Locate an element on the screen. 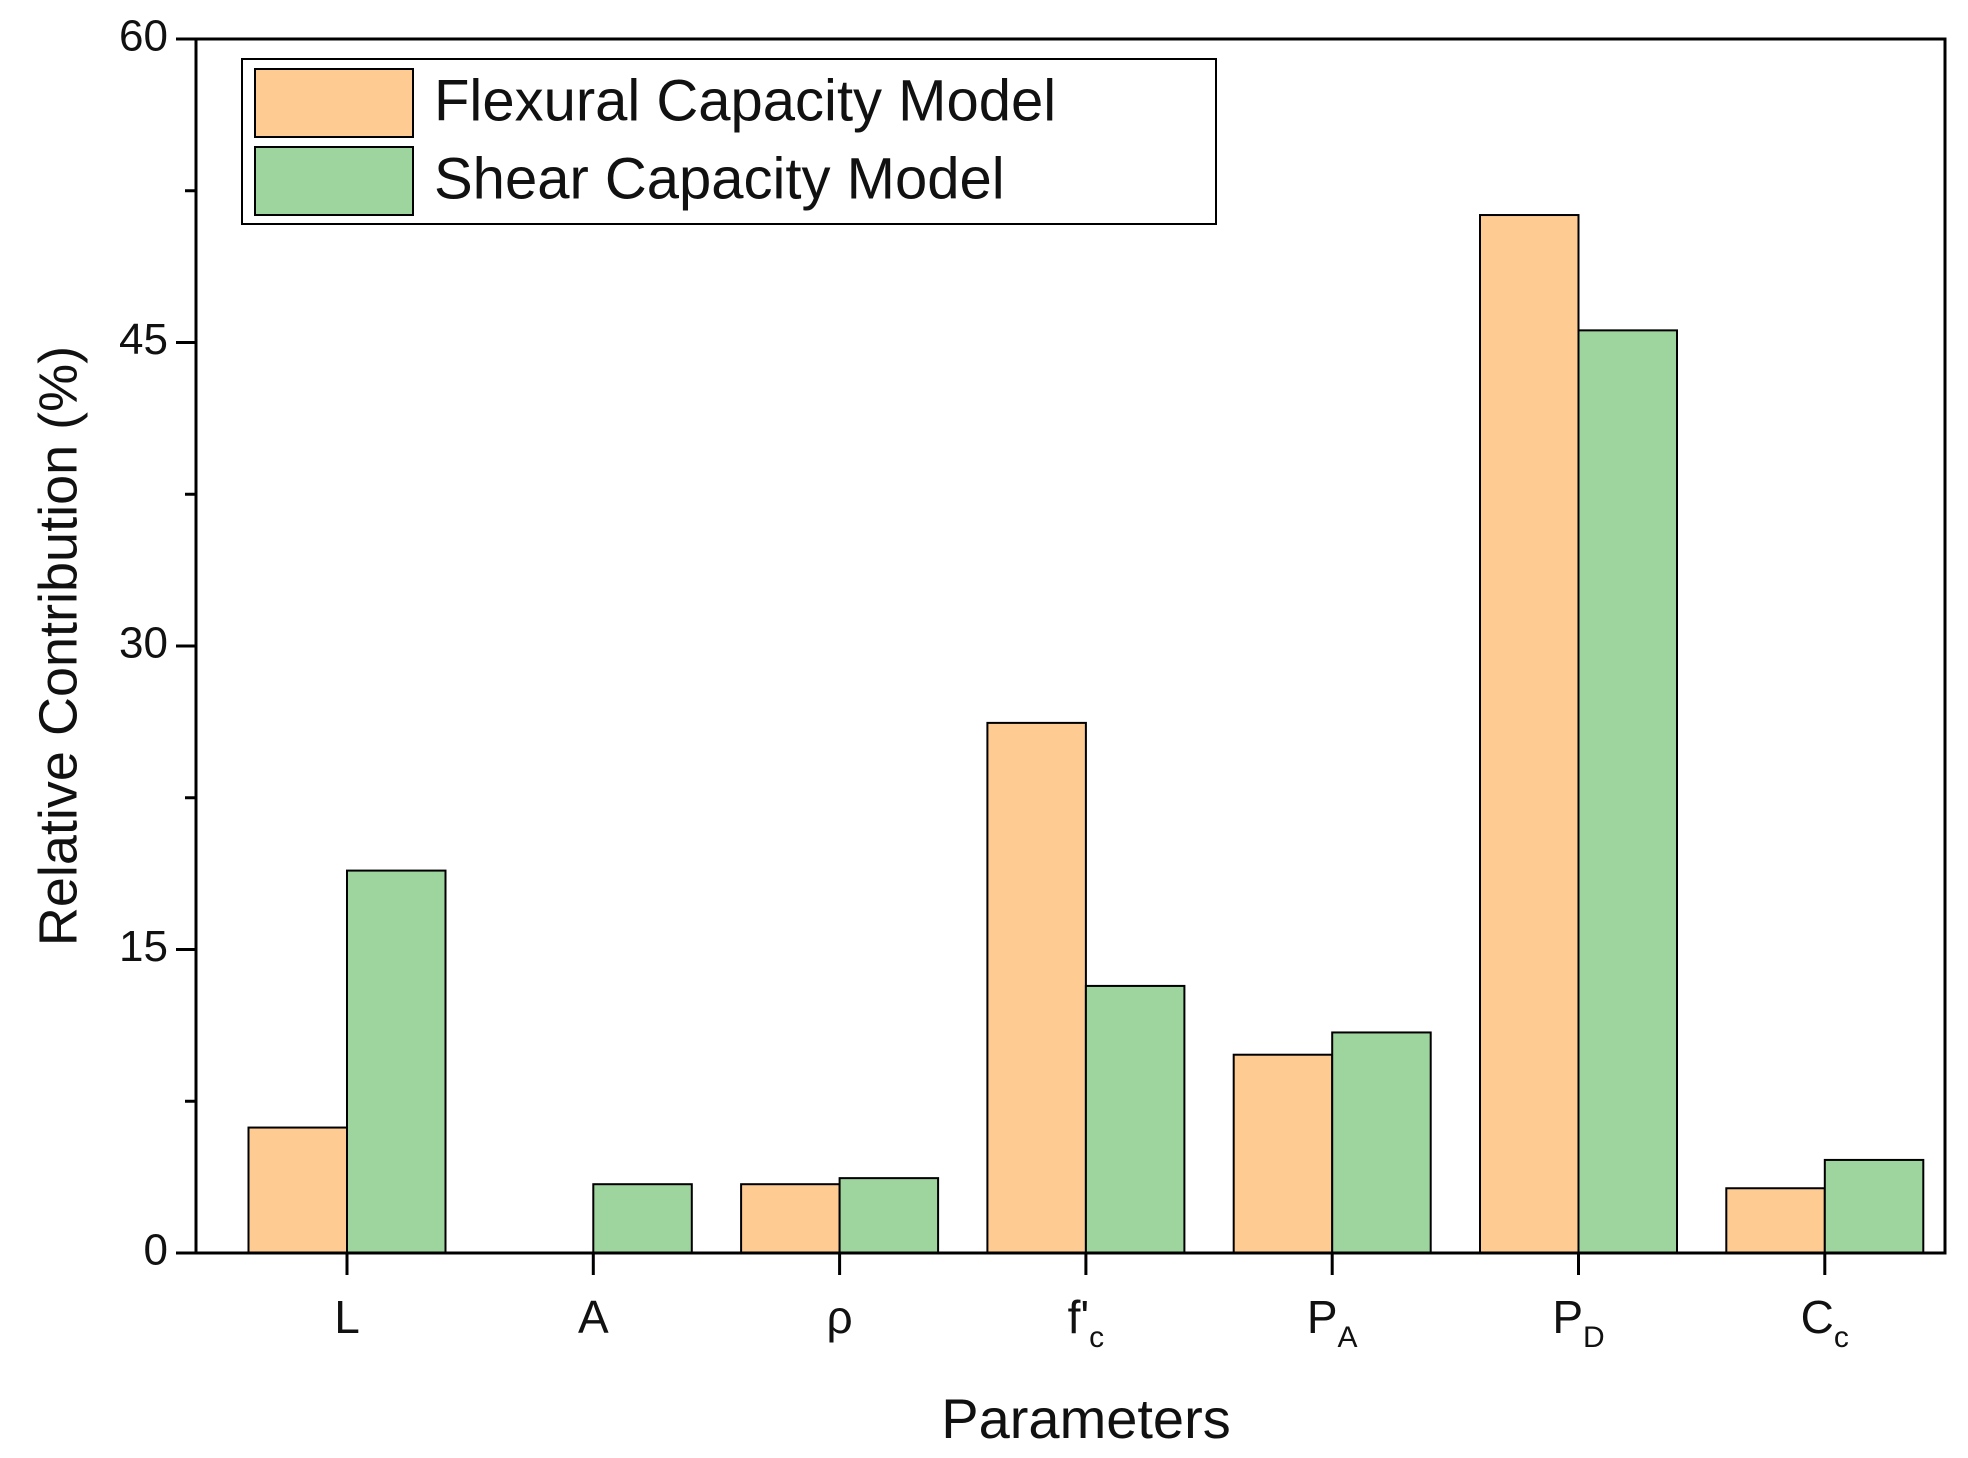 This screenshot has width=1968, height=1458. category-label: L is located at coordinates (347, 1317).